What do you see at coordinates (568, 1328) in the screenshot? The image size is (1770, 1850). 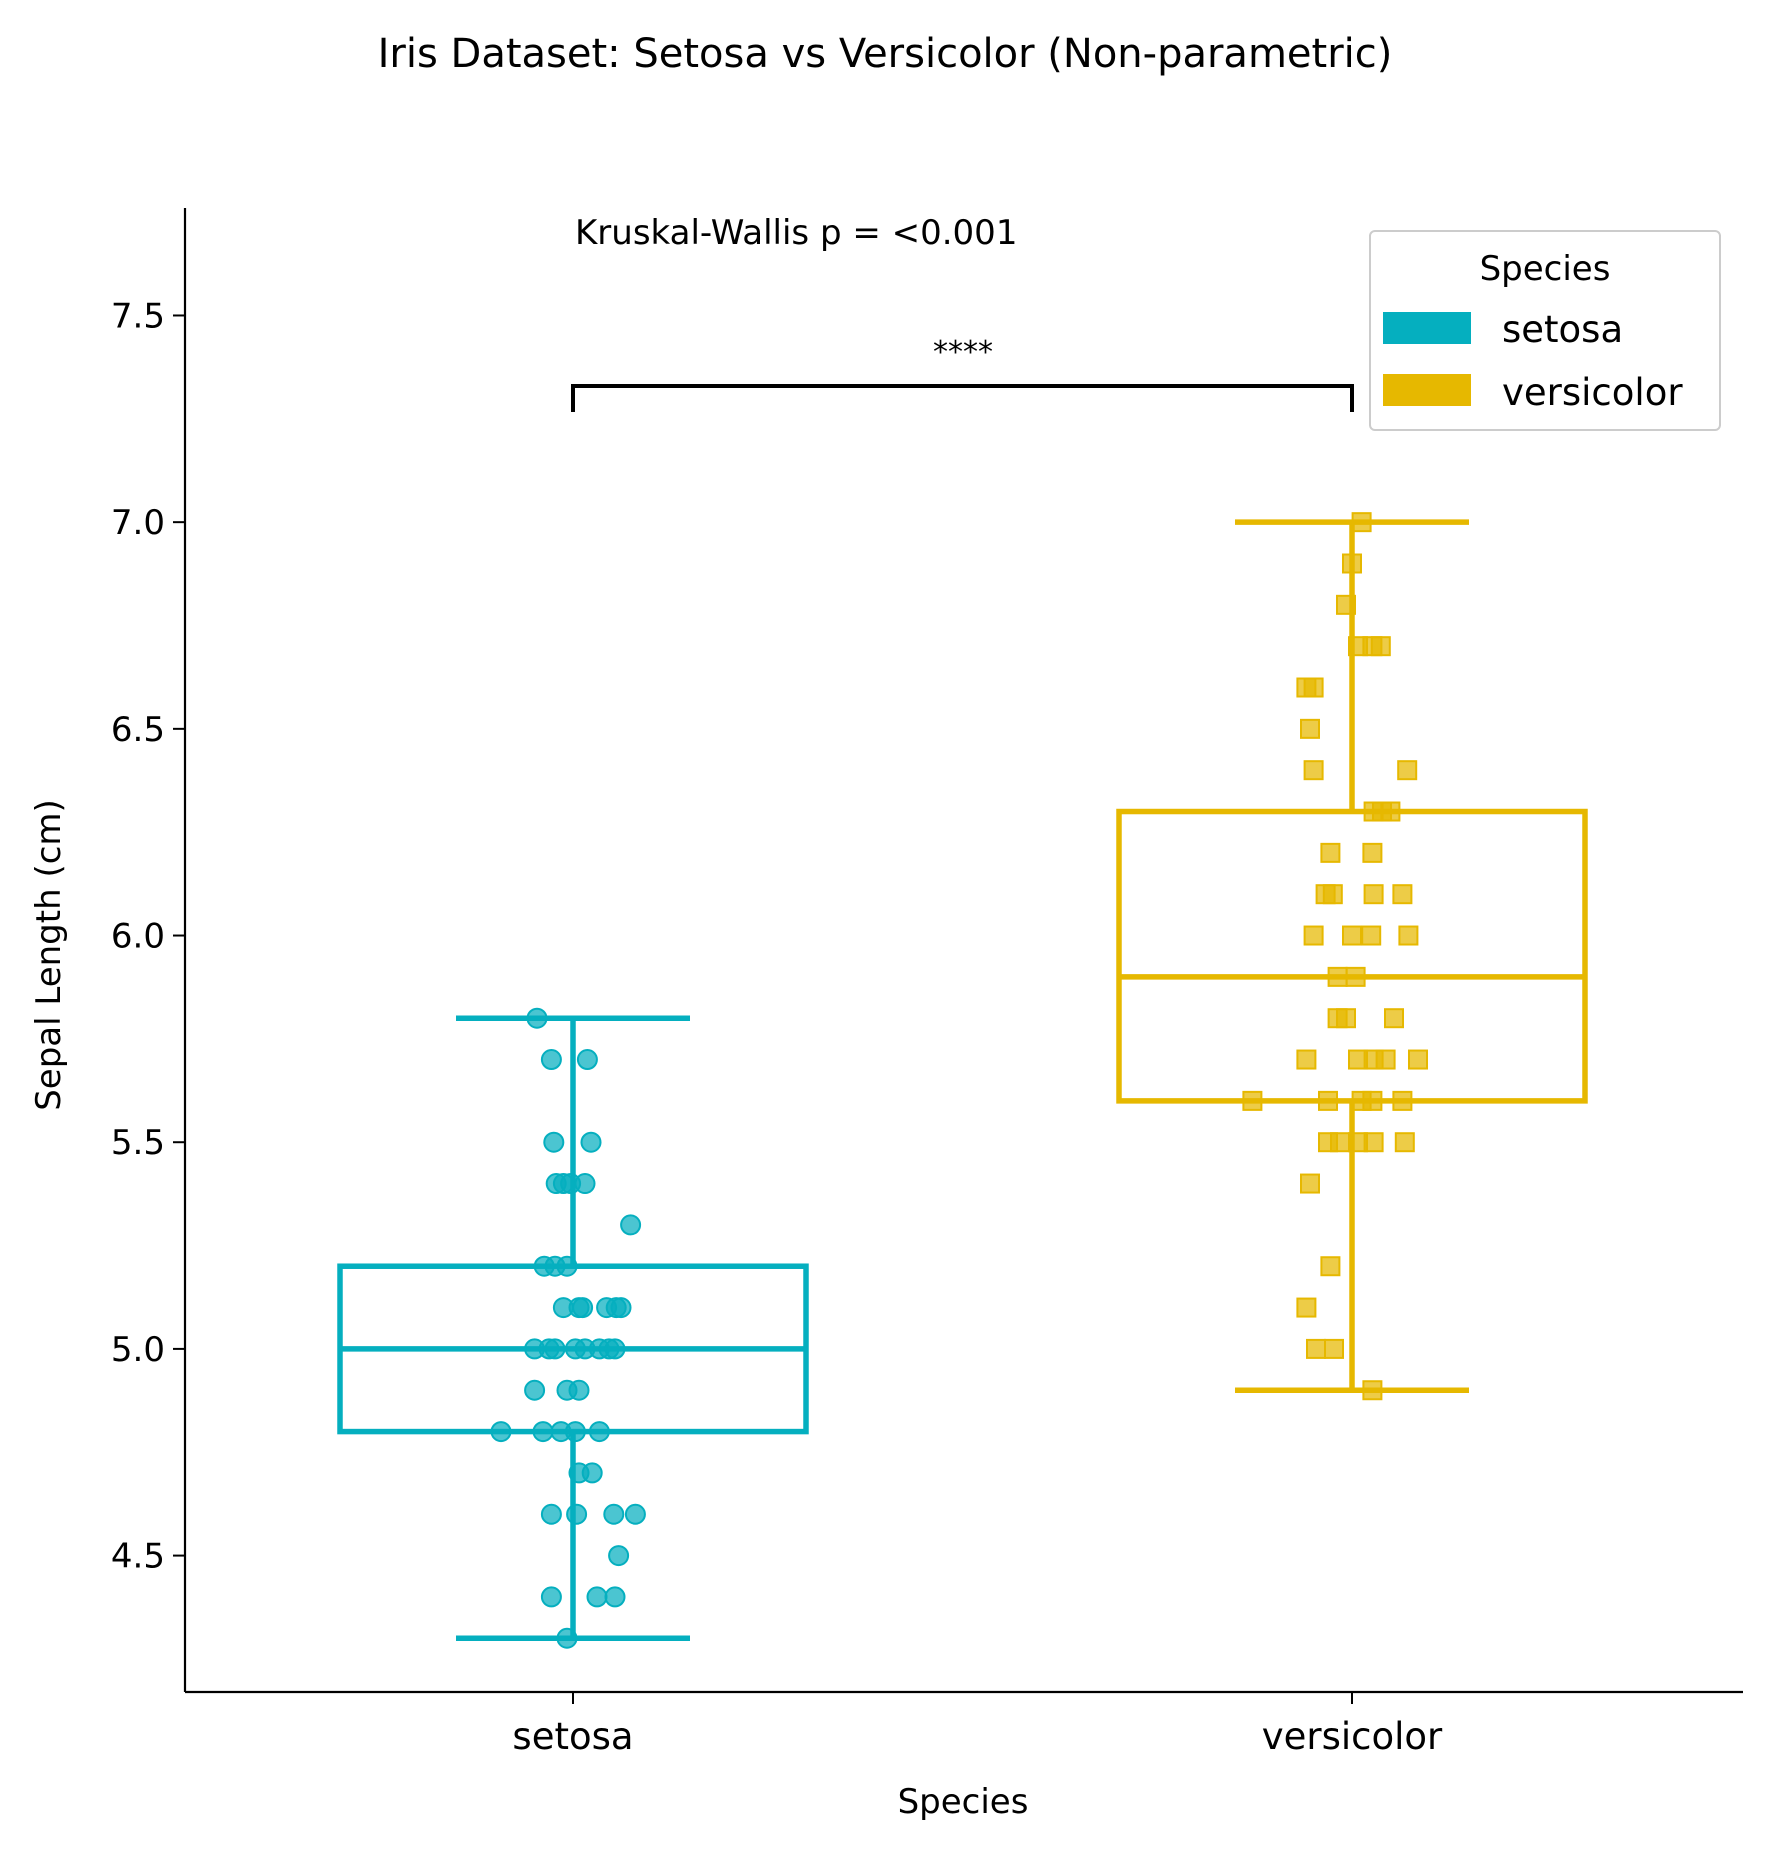 I see `points-setosa` at bounding box center [568, 1328].